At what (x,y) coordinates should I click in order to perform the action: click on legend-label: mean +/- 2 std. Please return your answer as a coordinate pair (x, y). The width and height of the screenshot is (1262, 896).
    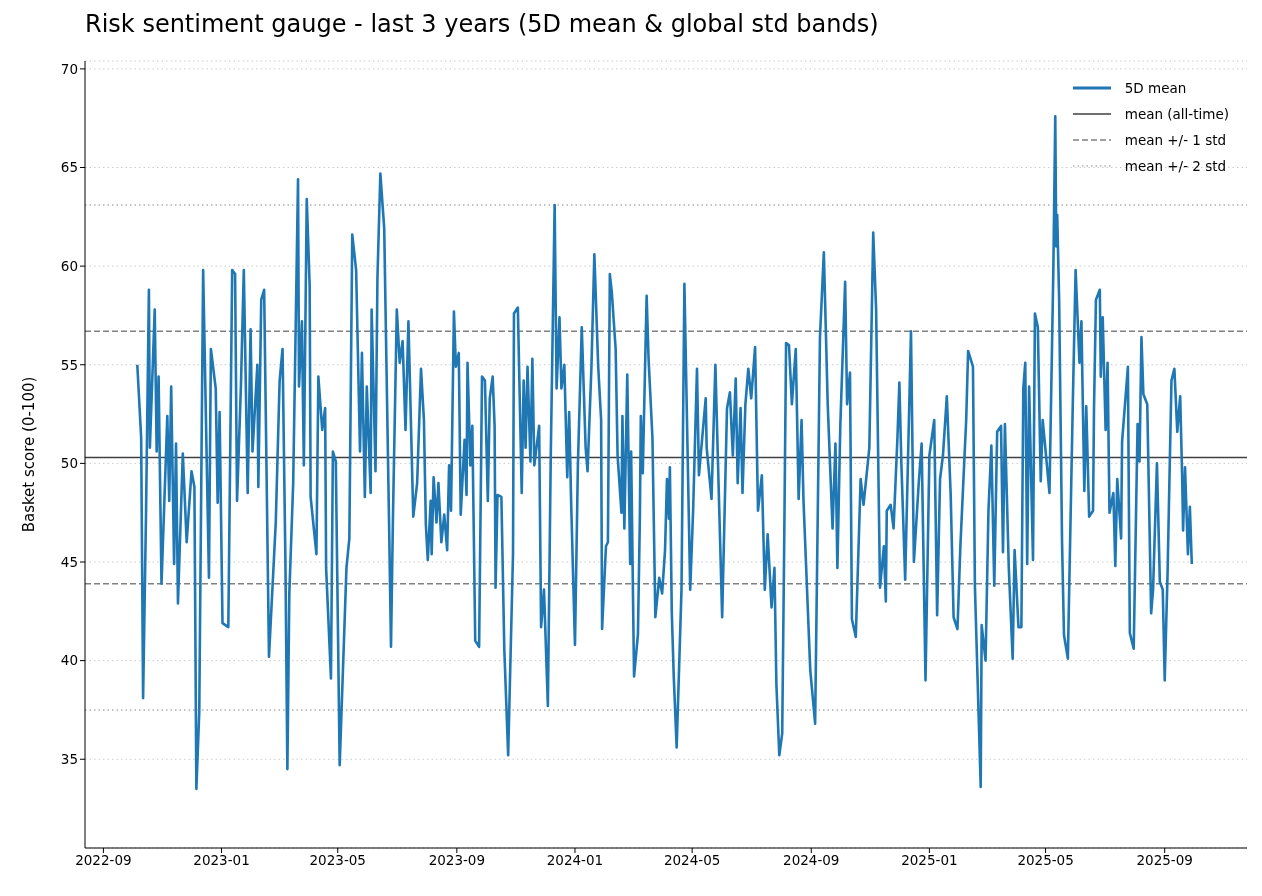
    Looking at the image, I should click on (1175, 166).